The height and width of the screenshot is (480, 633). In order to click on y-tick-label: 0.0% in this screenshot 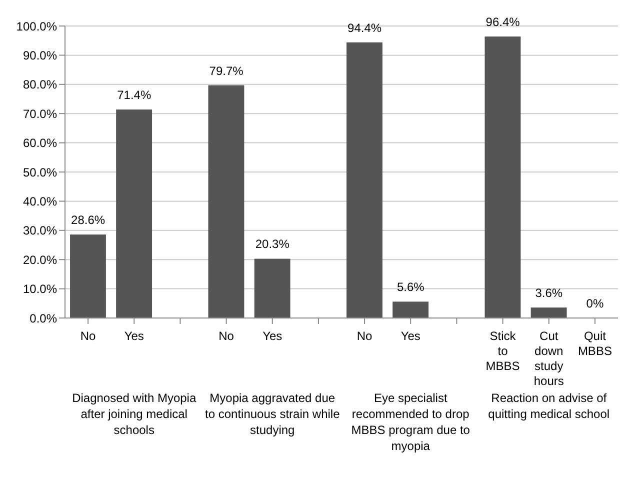, I will do `click(44, 318)`.